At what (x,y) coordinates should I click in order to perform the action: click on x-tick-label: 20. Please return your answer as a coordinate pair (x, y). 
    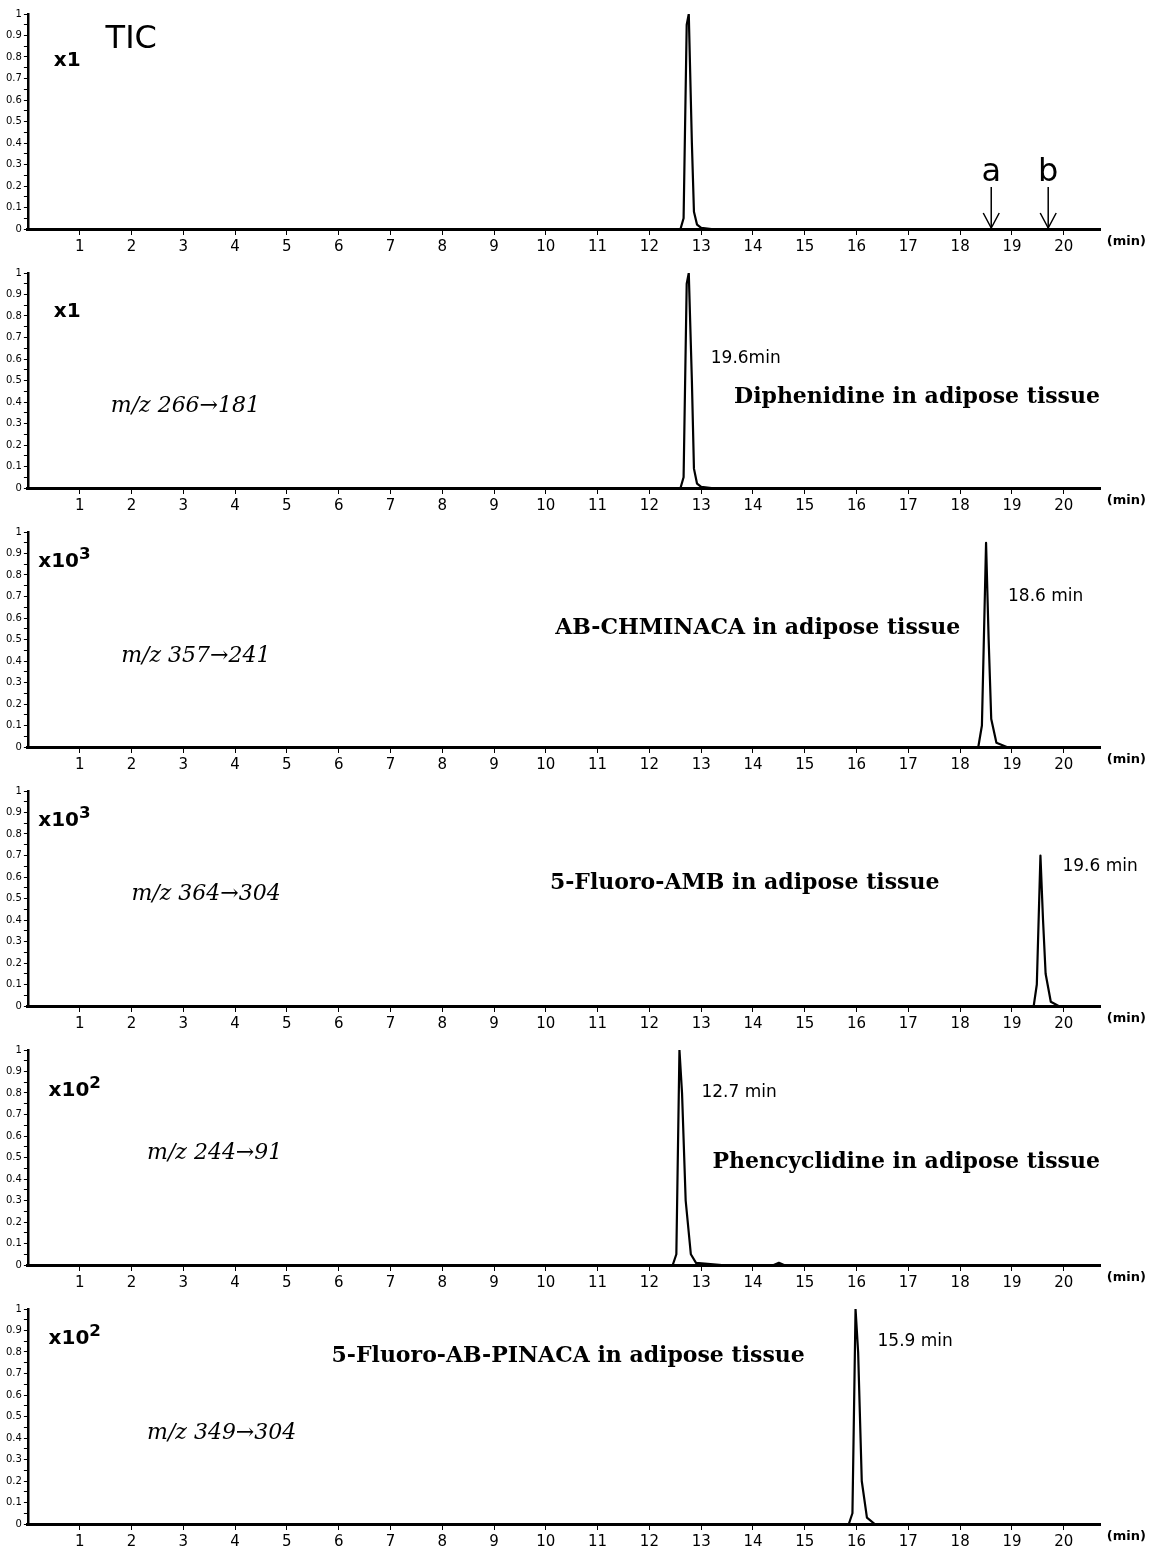
    Looking at the image, I should click on (1064, 504).